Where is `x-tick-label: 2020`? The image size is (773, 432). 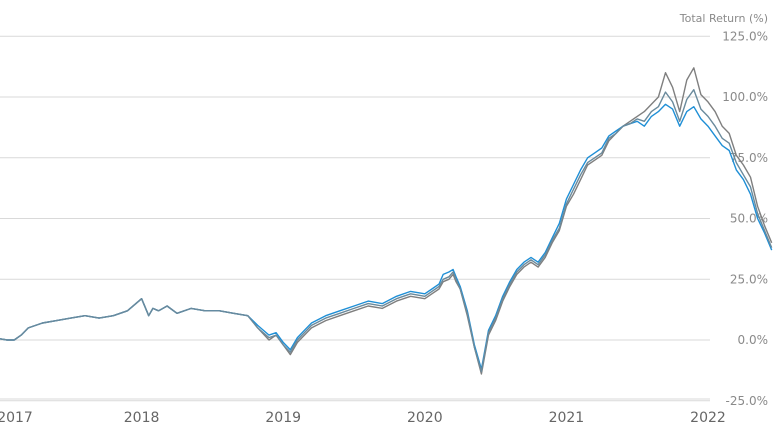
x-tick-label: 2020 is located at coordinates (425, 418).